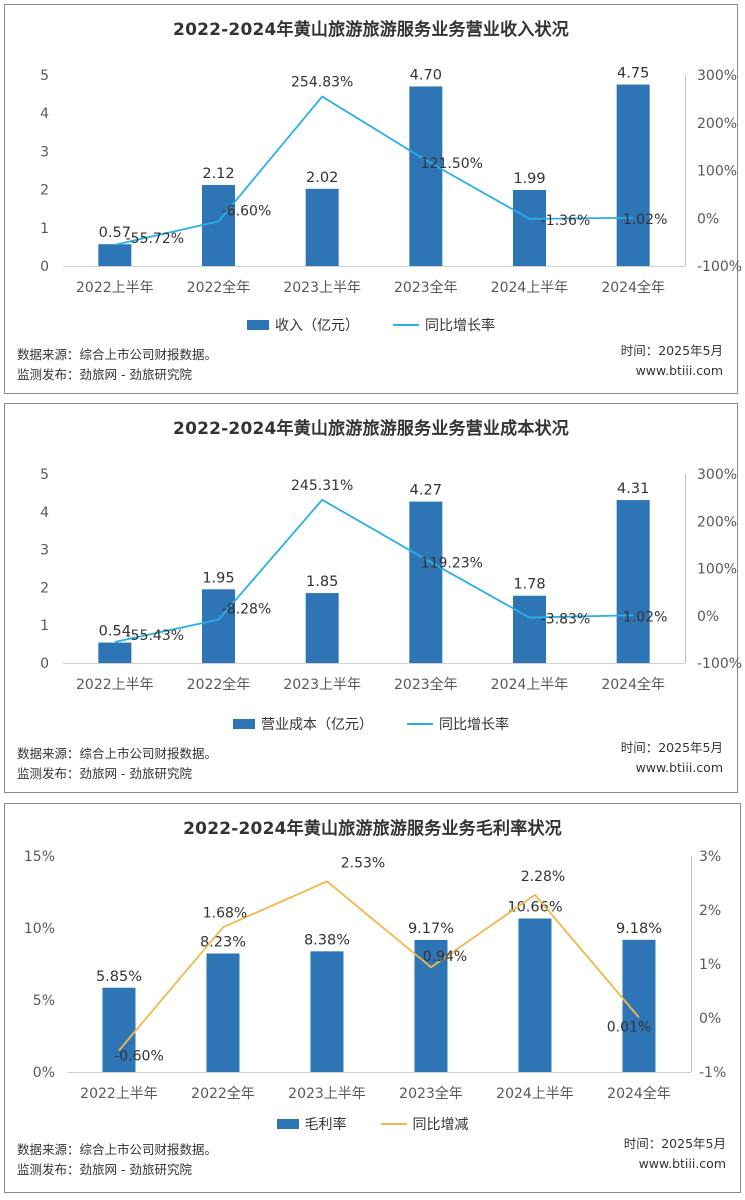 The height and width of the screenshot is (1200, 745). What do you see at coordinates (629, 1027) in the screenshot?
I see `line-data-label: 0.01%` at bounding box center [629, 1027].